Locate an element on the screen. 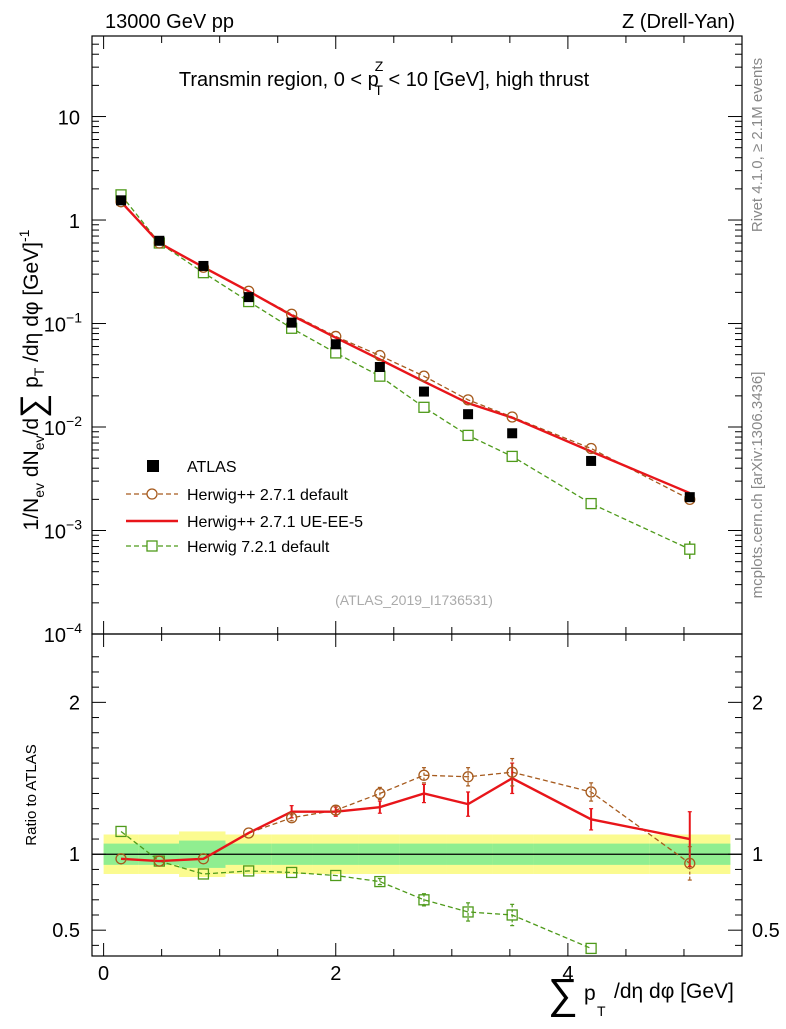  legend-herwig721-default-marker is located at coordinates (152, 546).